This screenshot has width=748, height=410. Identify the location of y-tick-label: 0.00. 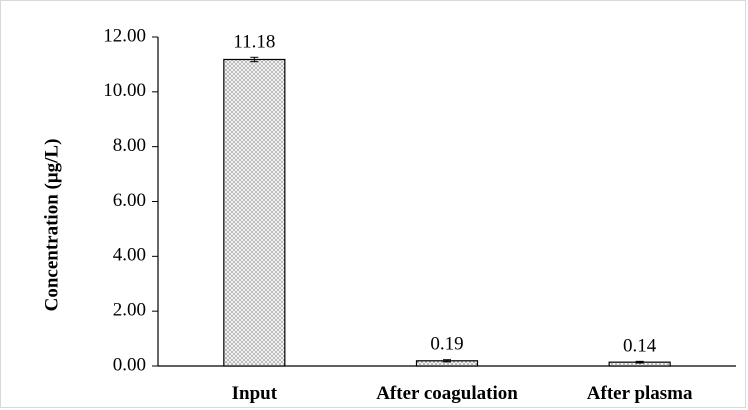
(129, 364).